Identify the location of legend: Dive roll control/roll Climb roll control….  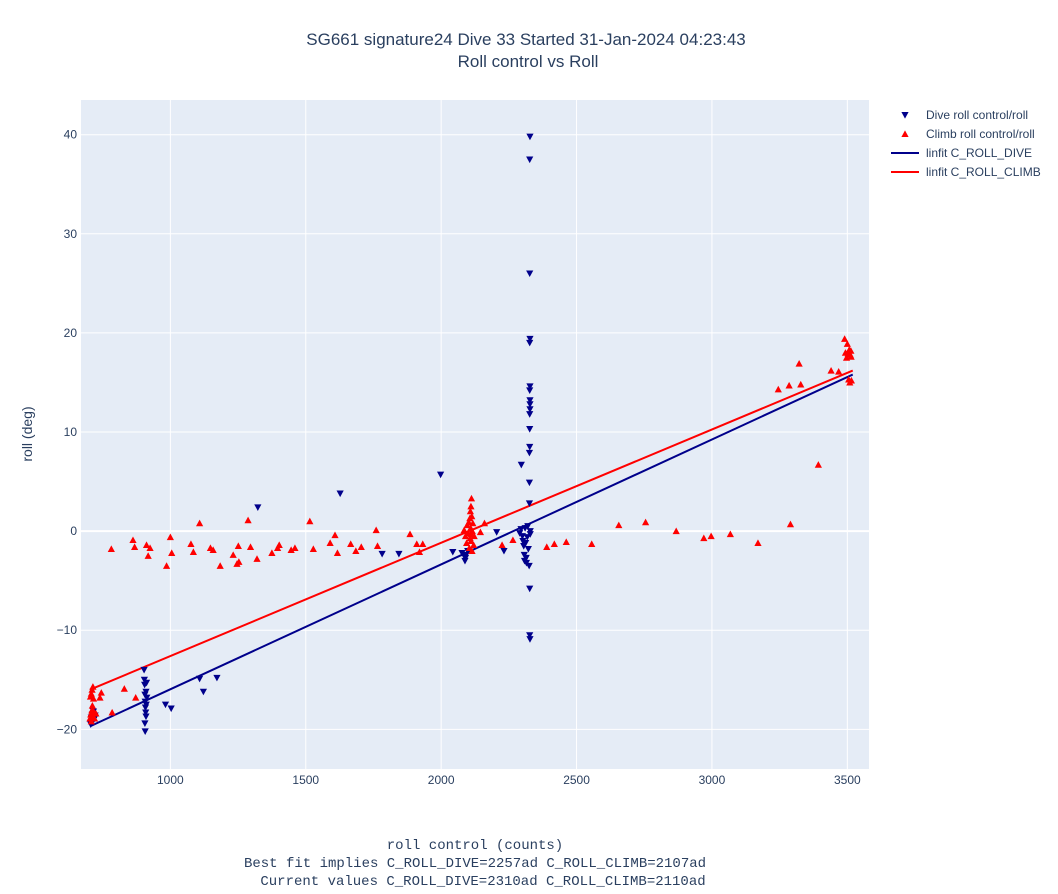
(966, 143).